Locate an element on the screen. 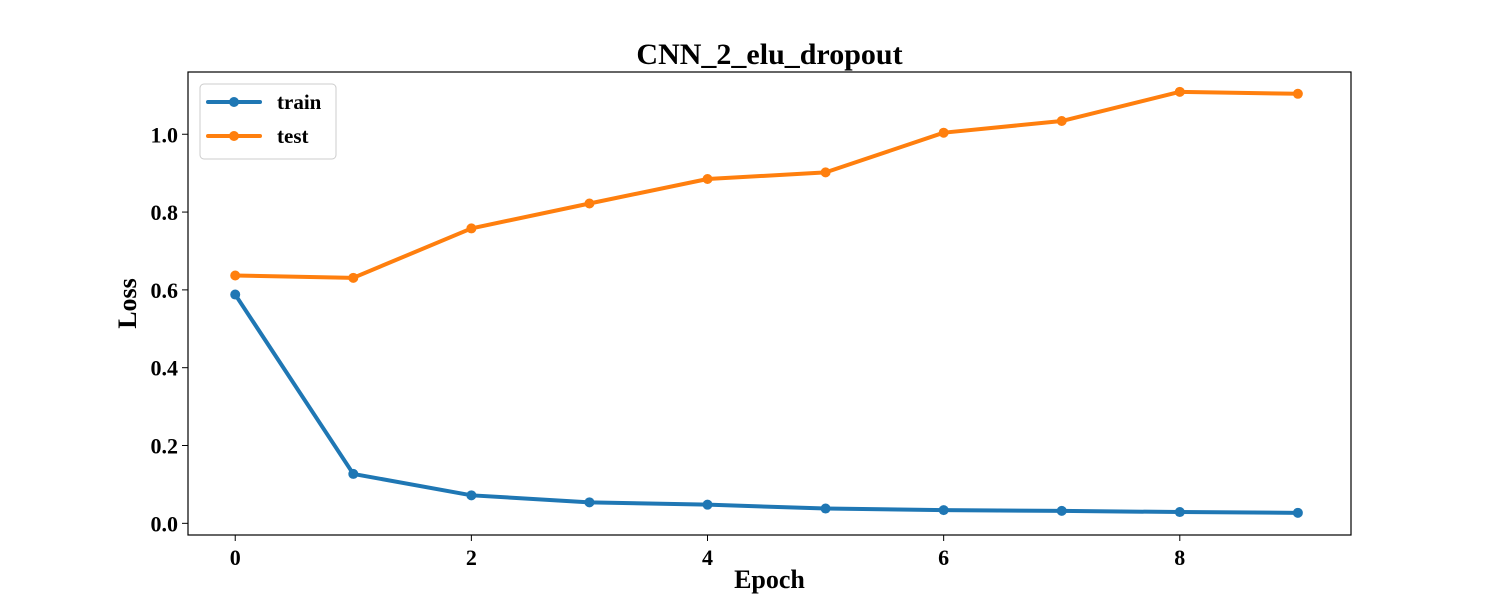 Image resolution: width=1500 pixels, height=600 pixels. y-tick-label: 0.4 is located at coordinates (165, 368).